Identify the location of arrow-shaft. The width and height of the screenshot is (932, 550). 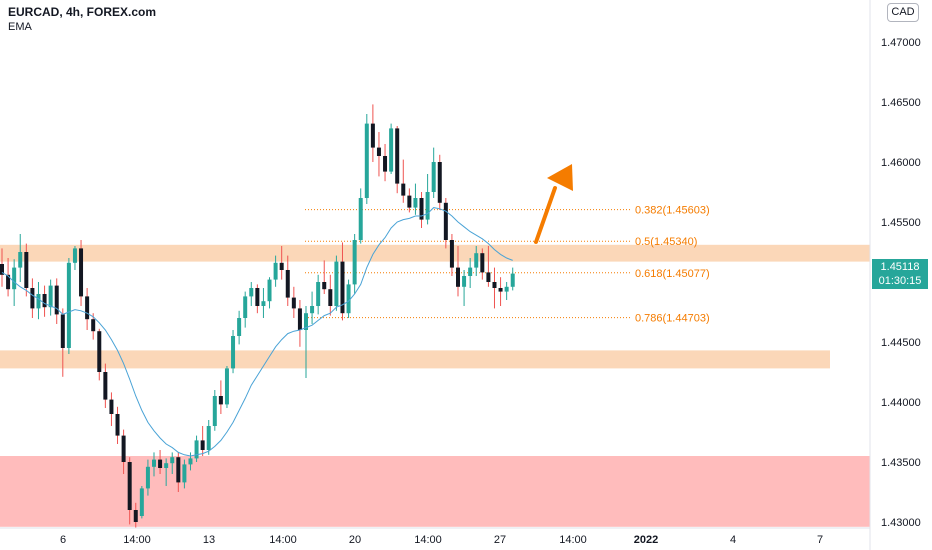
(545, 215).